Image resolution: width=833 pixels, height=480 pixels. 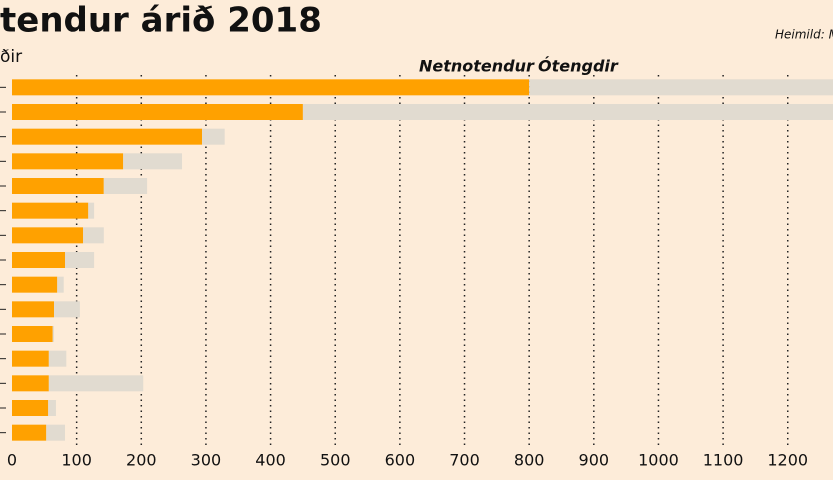 What do you see at coordinates (206, 460) in the screenshot?
I see `x-tick-label: 300` at bounding box center [206, 460].